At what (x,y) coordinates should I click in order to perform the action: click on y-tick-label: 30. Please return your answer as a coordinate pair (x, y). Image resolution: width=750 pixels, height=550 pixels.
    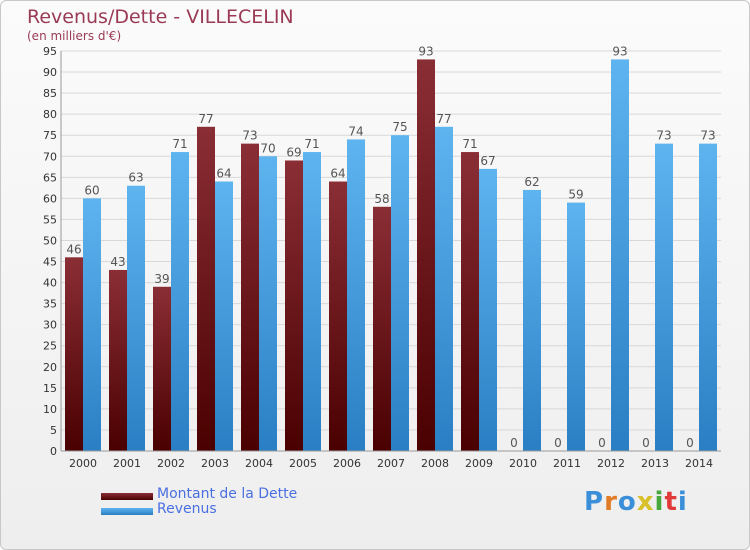
    Looking at the image, I should click on (50, 325).